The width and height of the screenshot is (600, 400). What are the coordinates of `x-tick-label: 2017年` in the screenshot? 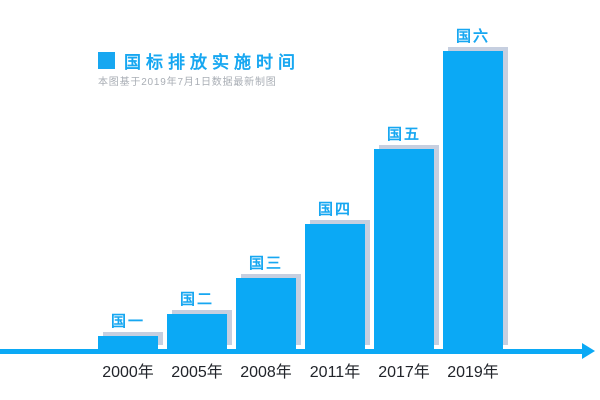 It's located at (404, 372).